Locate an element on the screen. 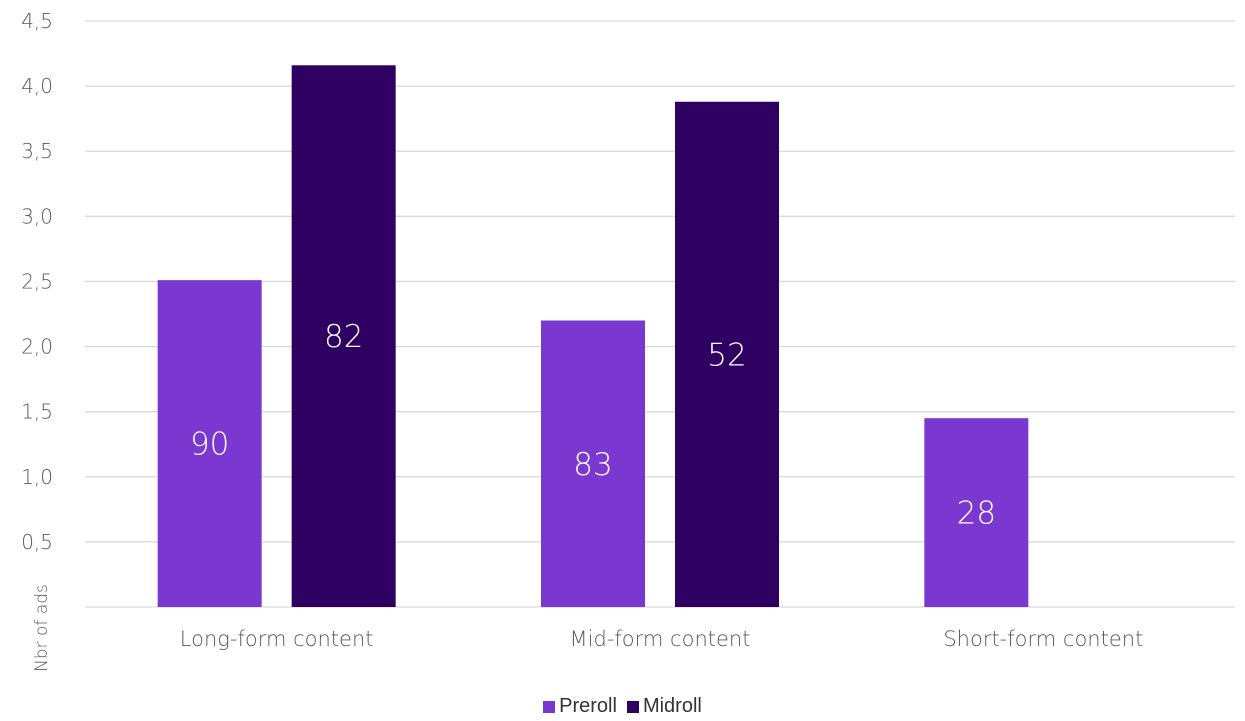 Image resolution: width=1245 pixels, height=721 pixels. data-label: 82 is located at coordinates (343, 337).